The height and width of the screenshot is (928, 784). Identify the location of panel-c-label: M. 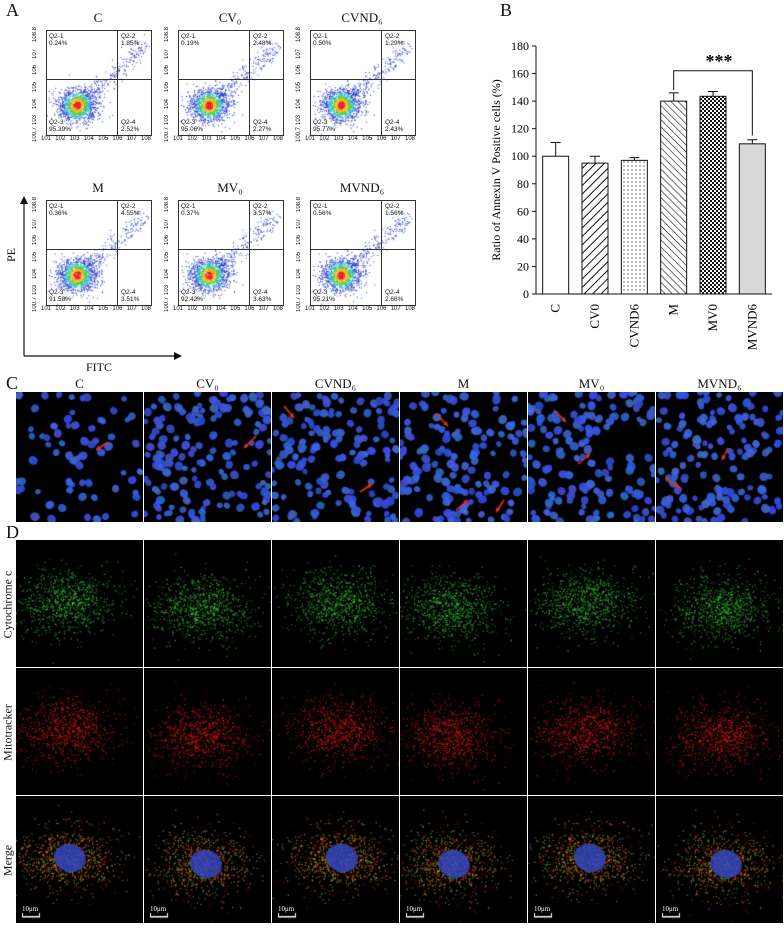
(463, 383).